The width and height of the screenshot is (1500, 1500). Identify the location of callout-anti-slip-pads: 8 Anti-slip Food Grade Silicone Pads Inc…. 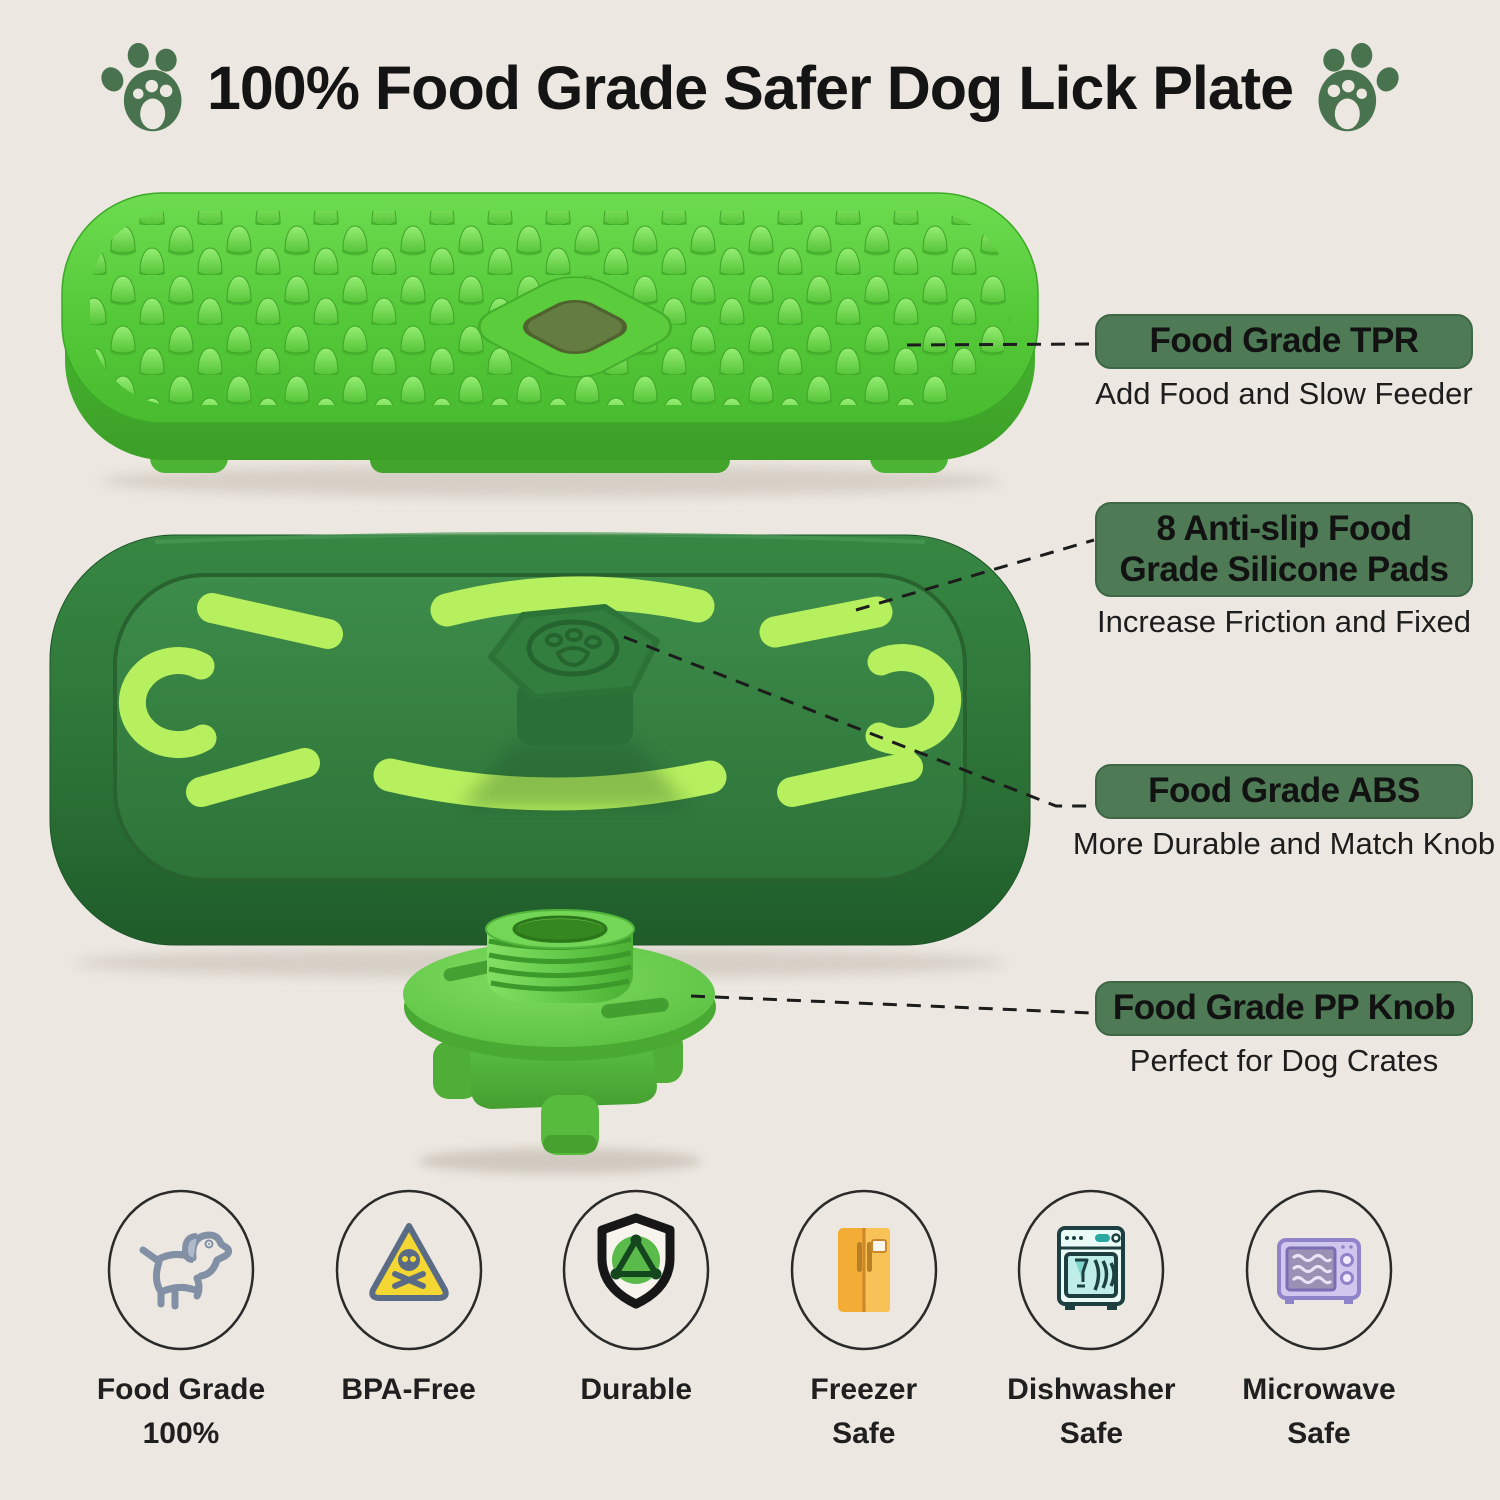
(1284, 571).